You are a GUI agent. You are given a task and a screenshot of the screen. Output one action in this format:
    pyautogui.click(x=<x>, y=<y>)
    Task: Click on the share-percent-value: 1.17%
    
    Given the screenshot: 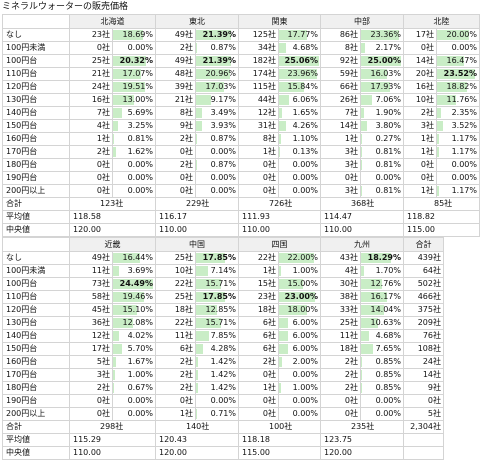 What is the action you would take?
    pyautogui.click(x=464, y=151)
    